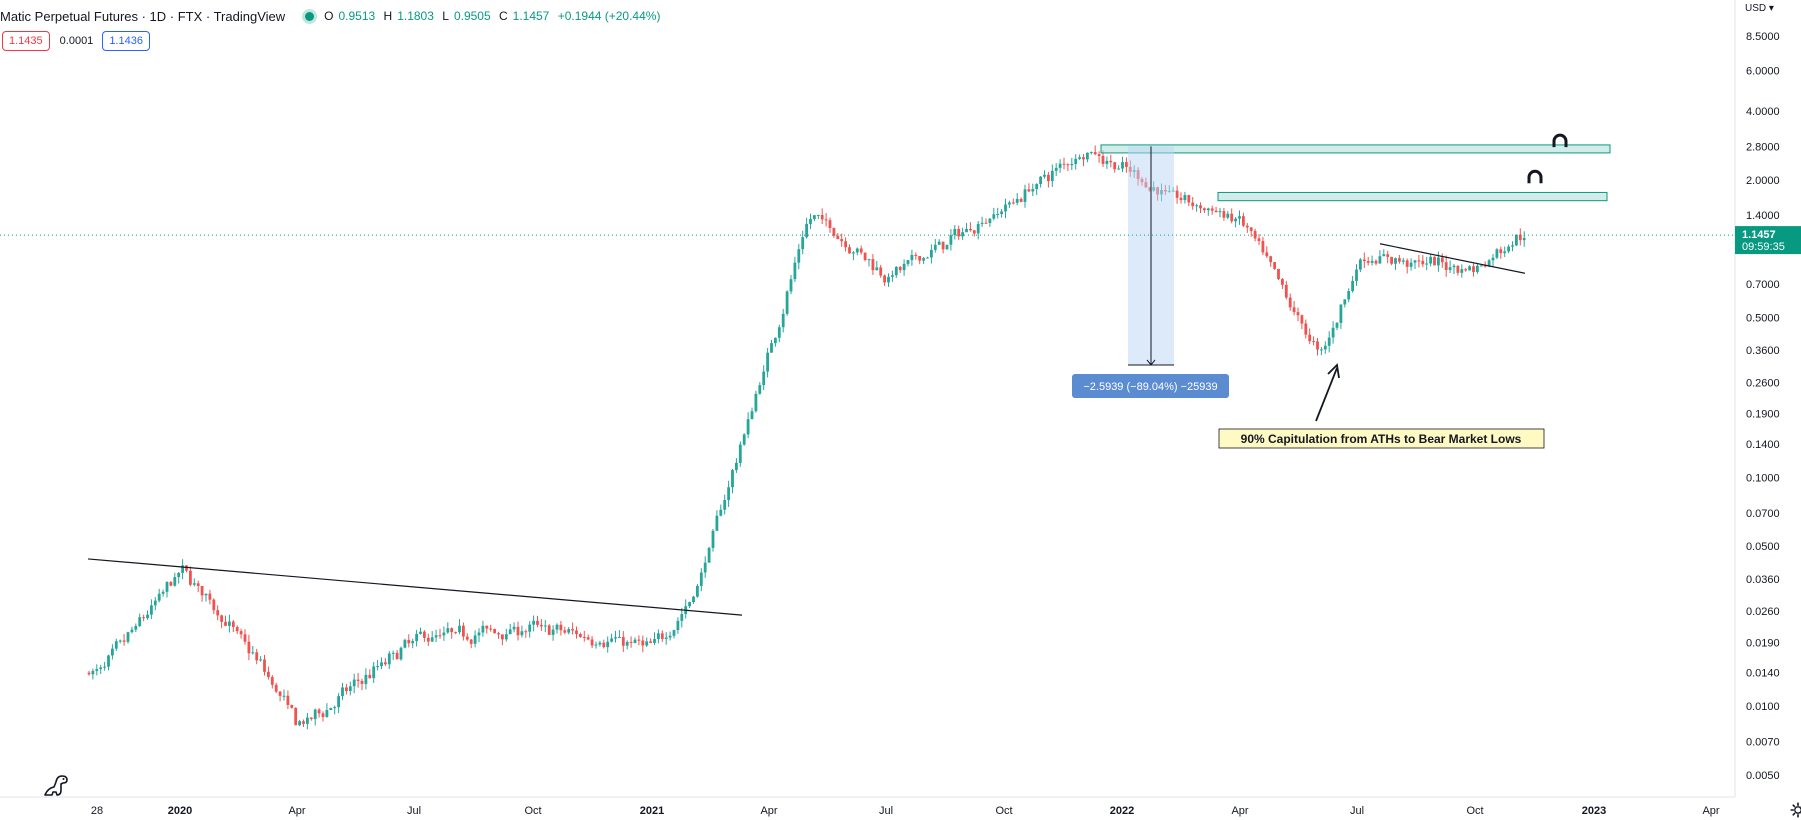 Image resolution: width=1801 pixels, height=820 pixels. I want to click on trendline-2020, so click(415, 587).